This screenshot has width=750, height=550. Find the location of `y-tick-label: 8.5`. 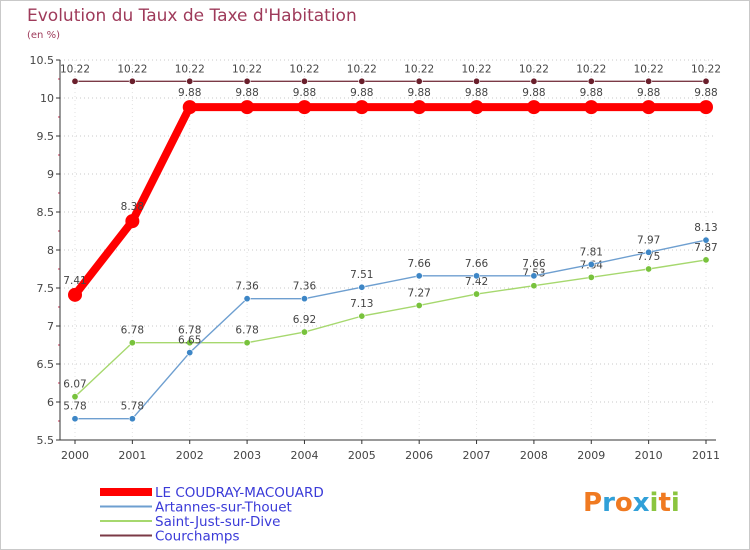

y-tick-label: 8.5 is located at coordinates (46, 212).